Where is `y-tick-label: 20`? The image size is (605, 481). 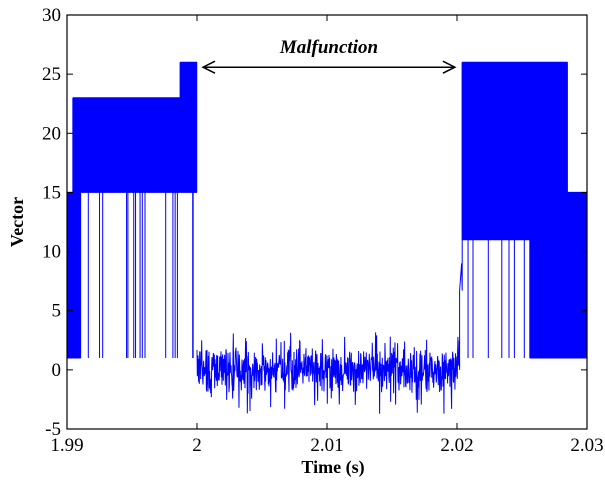 y-tick-label: 20 is located at coordinates (51, 133).